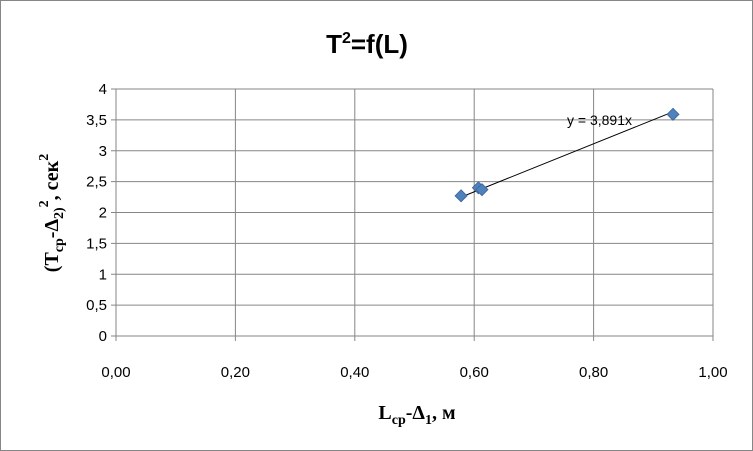 This screenshot has width=753, height=451. Describe the element at coordinates (474, 372) in the screenshot. I see `x-tick-label: 0,60` at that location.